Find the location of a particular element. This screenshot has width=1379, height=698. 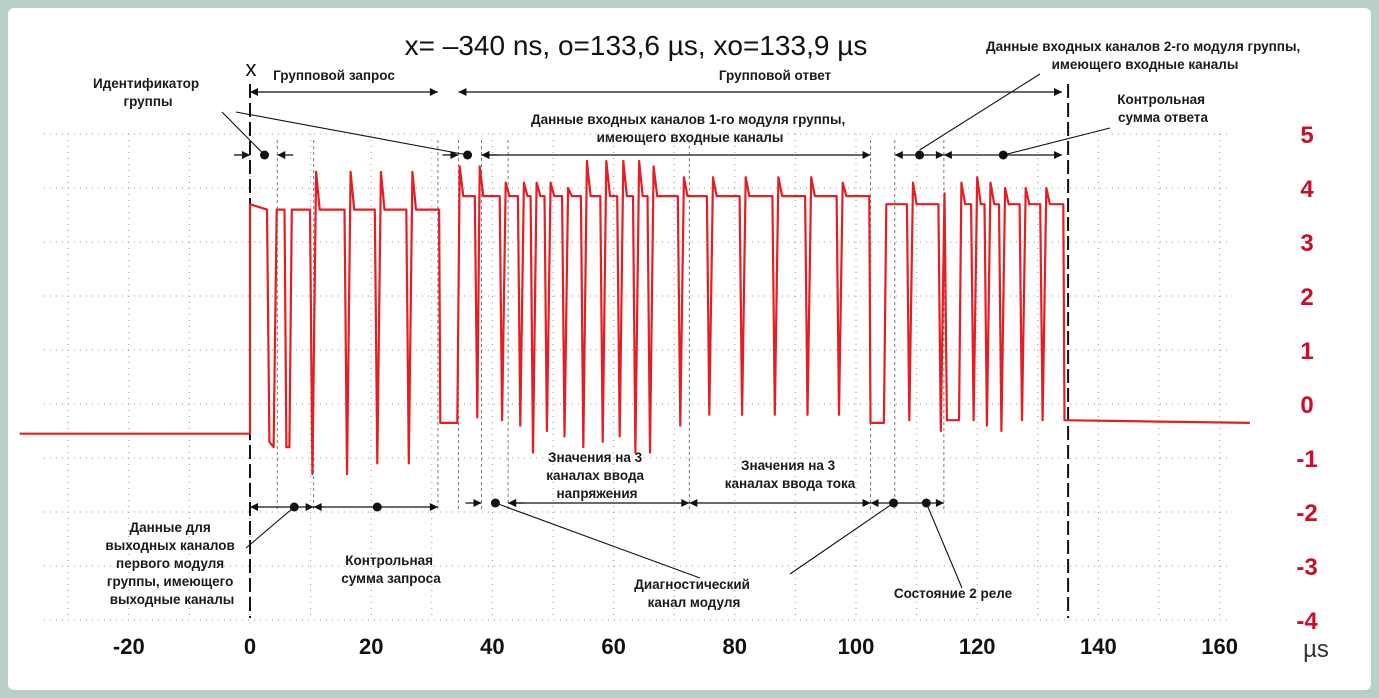

y-tick-label: 2 is located at coordinates (1306, 297).